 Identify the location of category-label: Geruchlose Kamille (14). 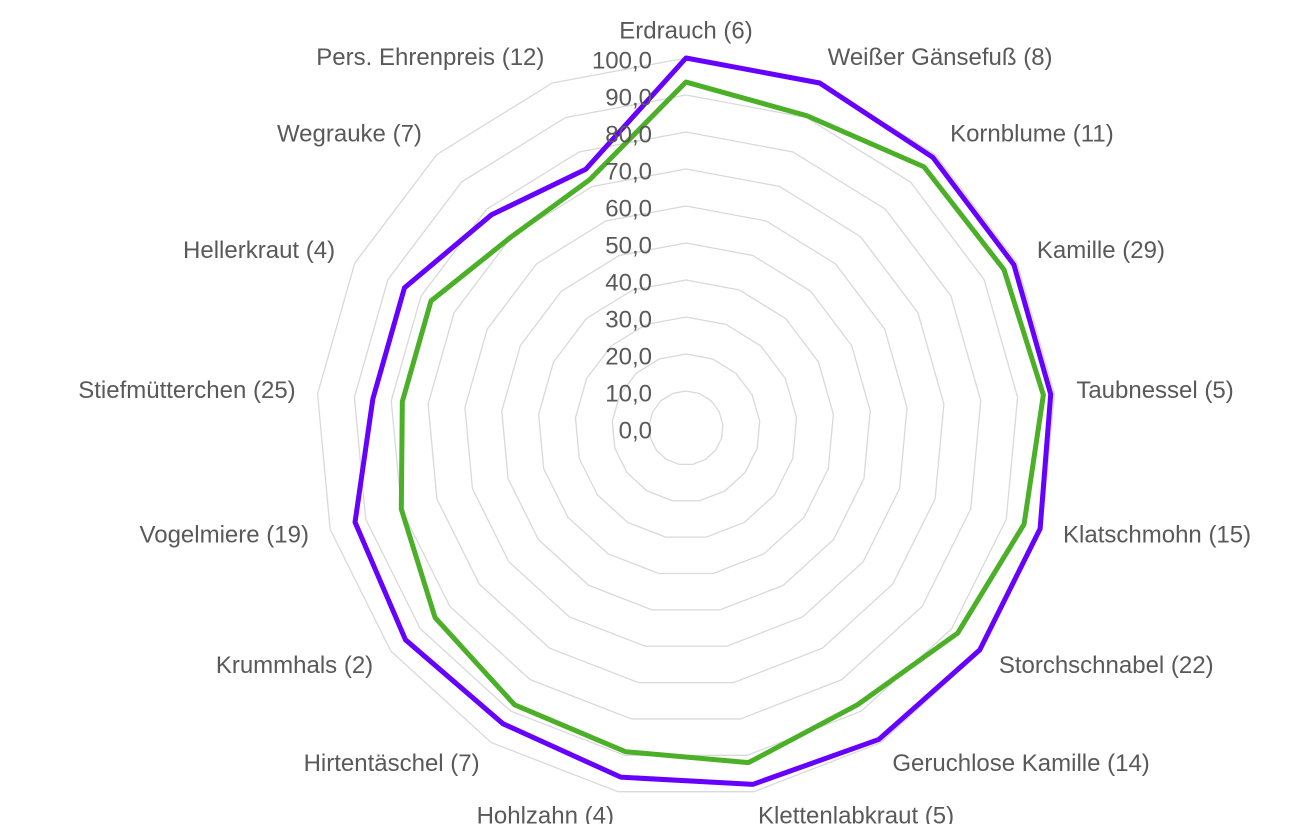
(1020, 763).